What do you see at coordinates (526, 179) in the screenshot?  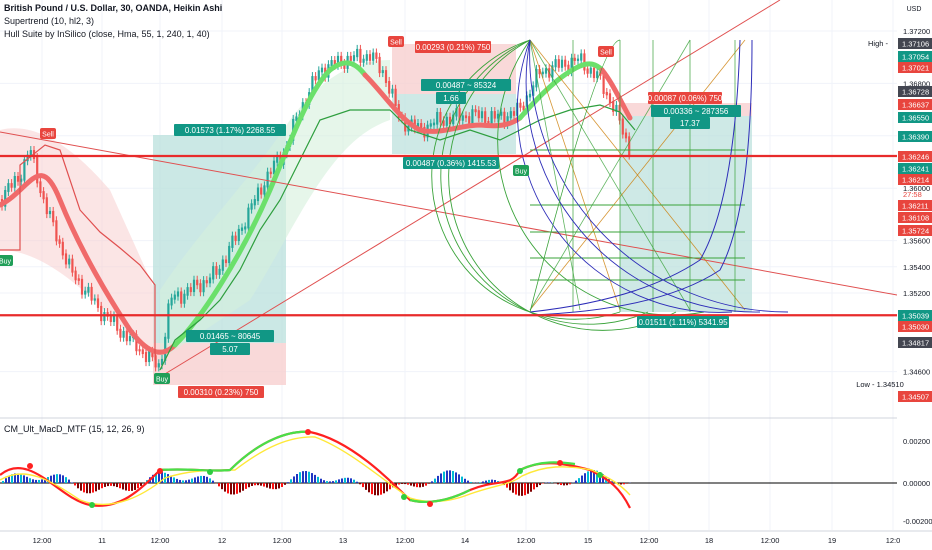 I see `fib-arc` at bounding box center [526, 179].